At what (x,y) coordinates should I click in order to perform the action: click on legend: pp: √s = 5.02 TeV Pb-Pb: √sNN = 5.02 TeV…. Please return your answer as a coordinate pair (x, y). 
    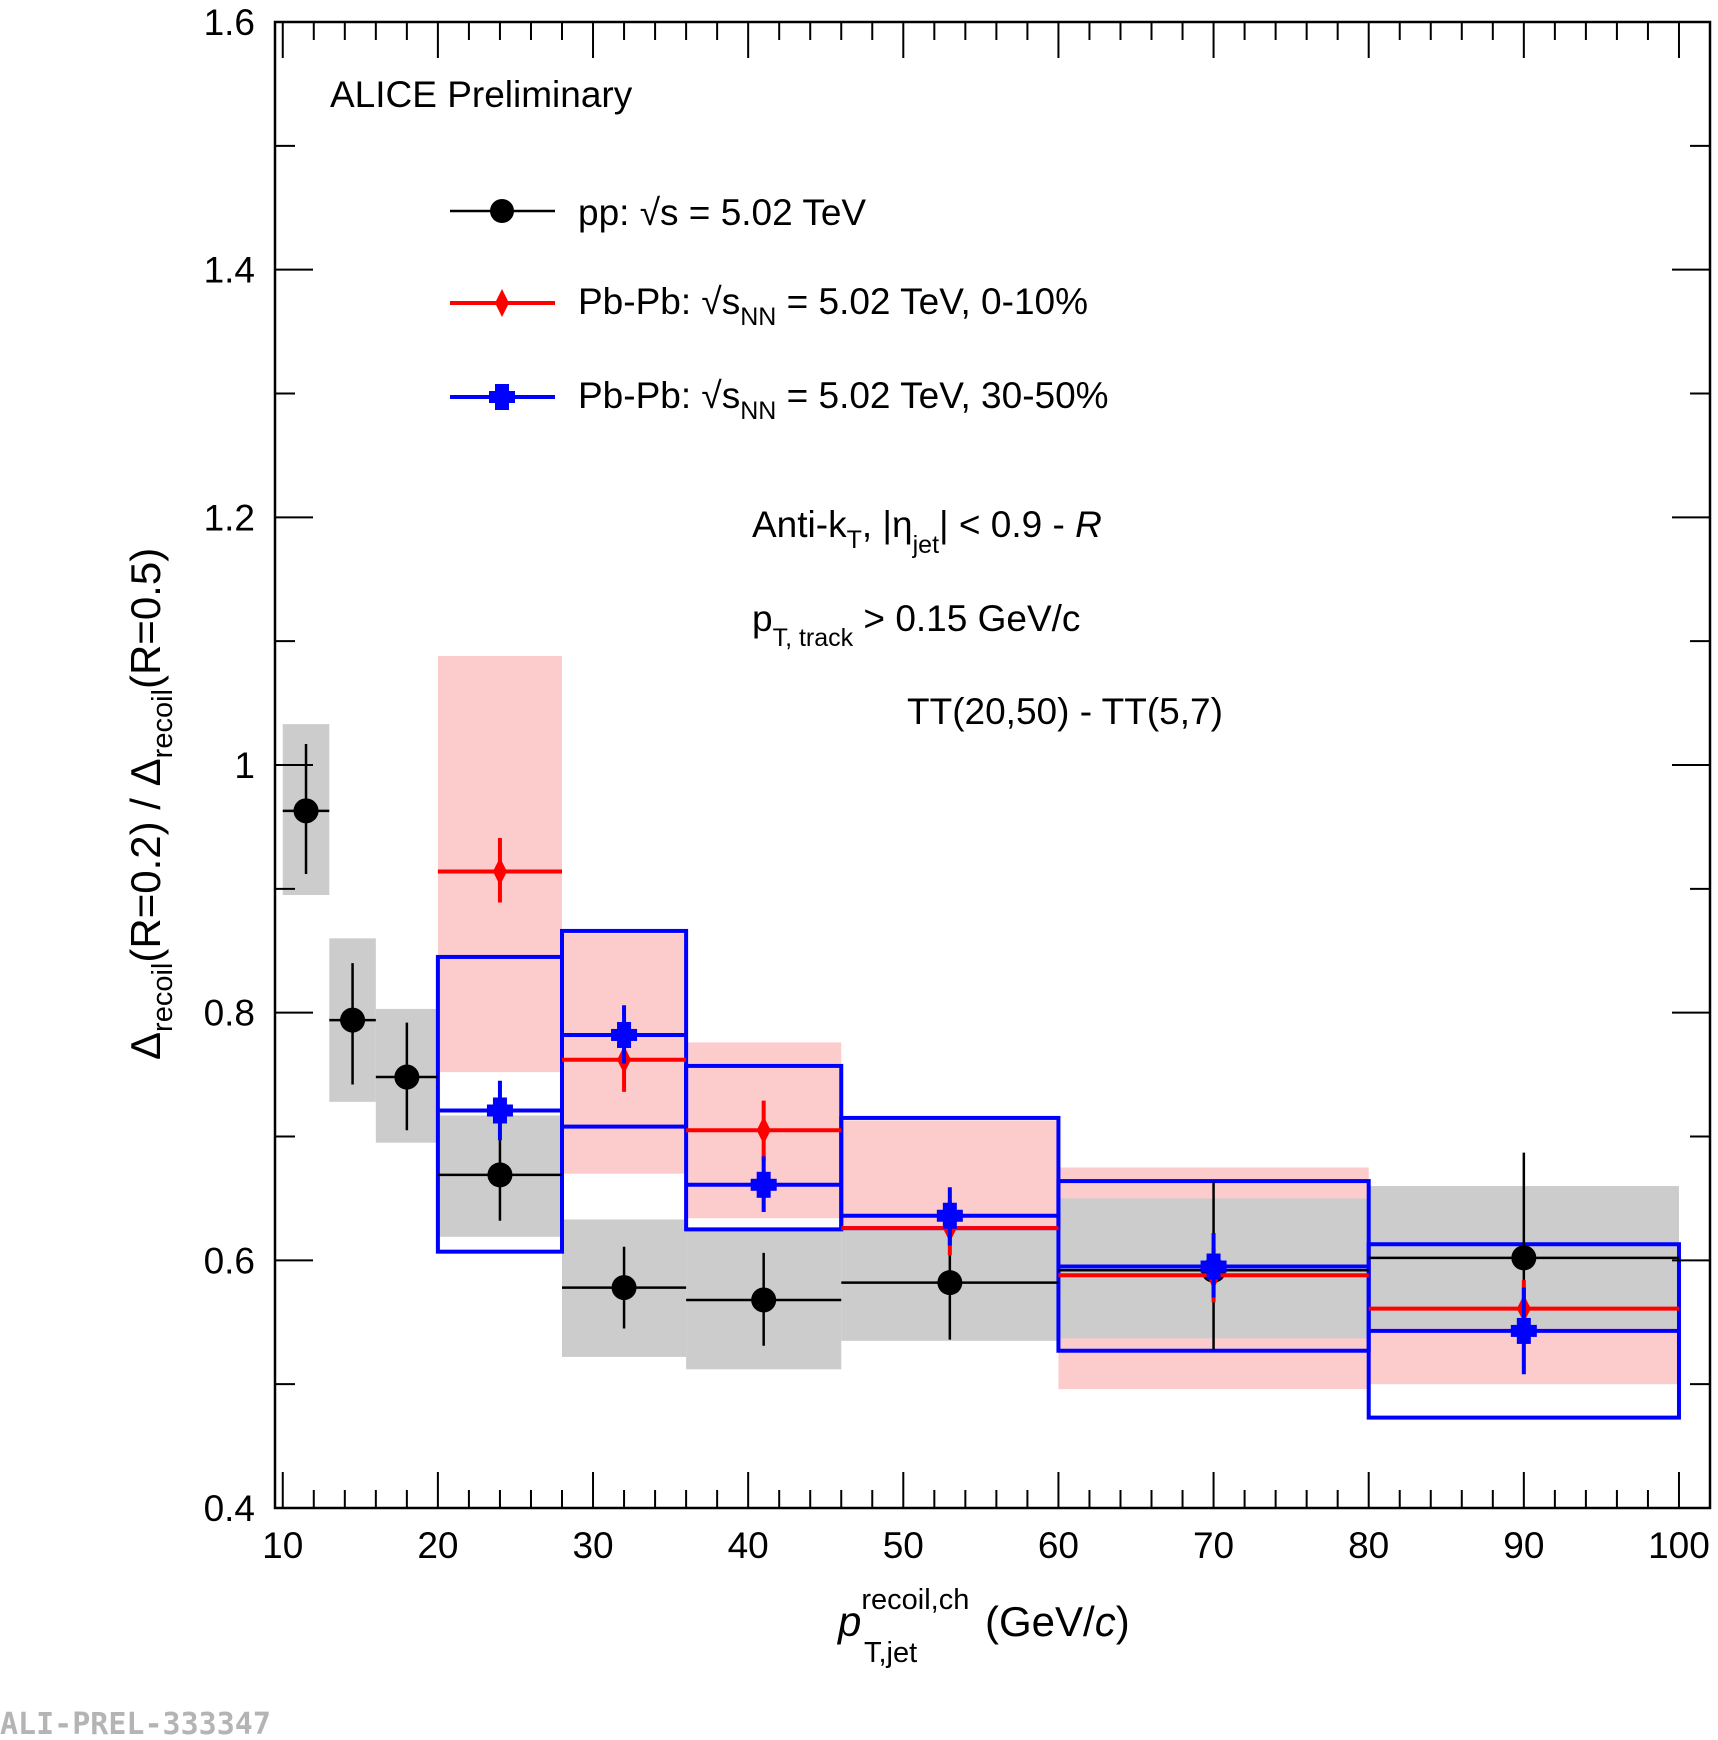
    Looking at the image, I should click on (779, 308).